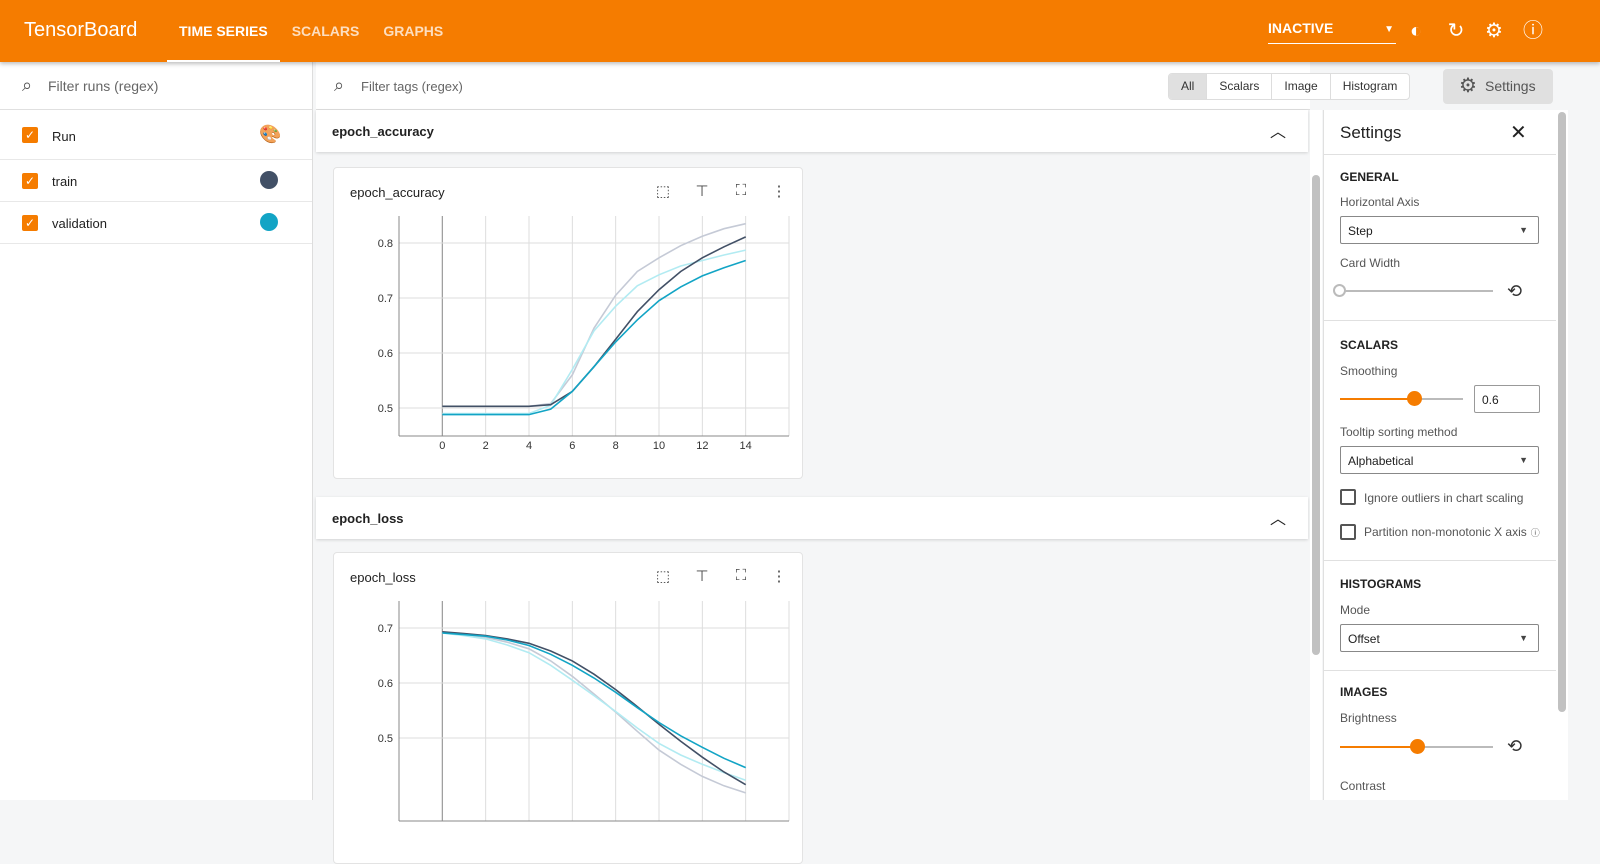  Describe the element at coordinates (1533, 31) in the screenshot. I see `help-icon: ⓘ` at that location.